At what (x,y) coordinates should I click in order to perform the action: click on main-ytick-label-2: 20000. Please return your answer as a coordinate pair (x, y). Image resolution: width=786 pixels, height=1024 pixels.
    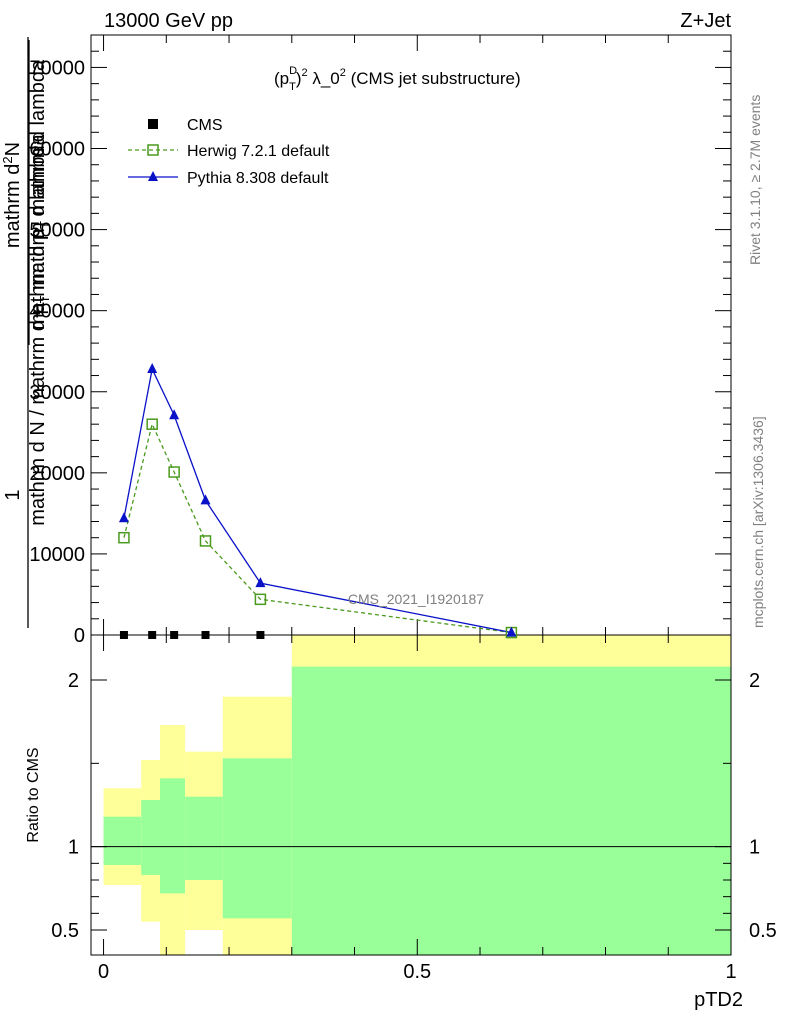
    Looking at the image, I should click on (57, 474).